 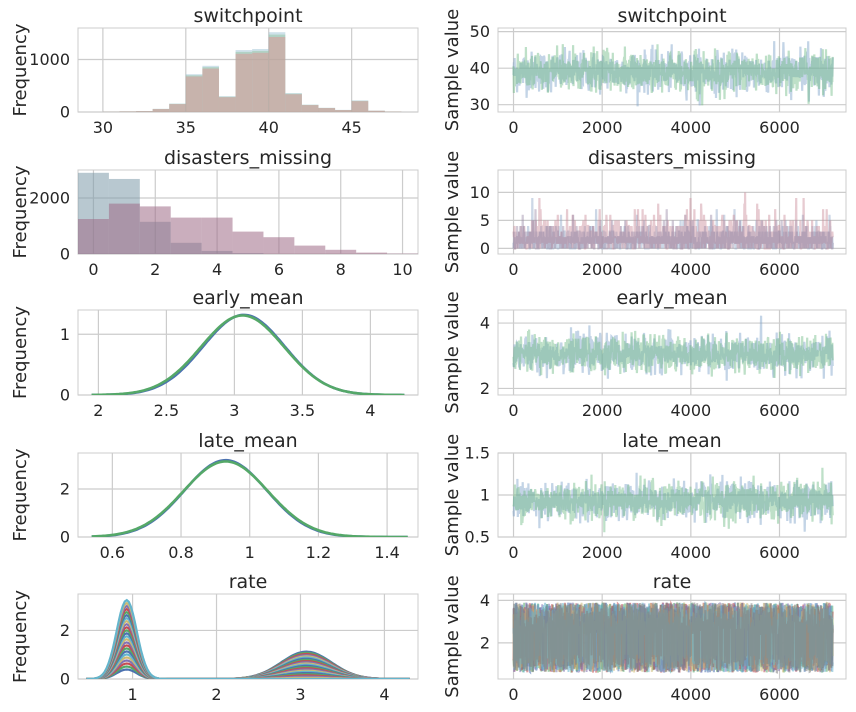 I want to click on subplot-0: 30 35 40 45 0 1000 switchpoint Frequency, so click(x=214, y=71).